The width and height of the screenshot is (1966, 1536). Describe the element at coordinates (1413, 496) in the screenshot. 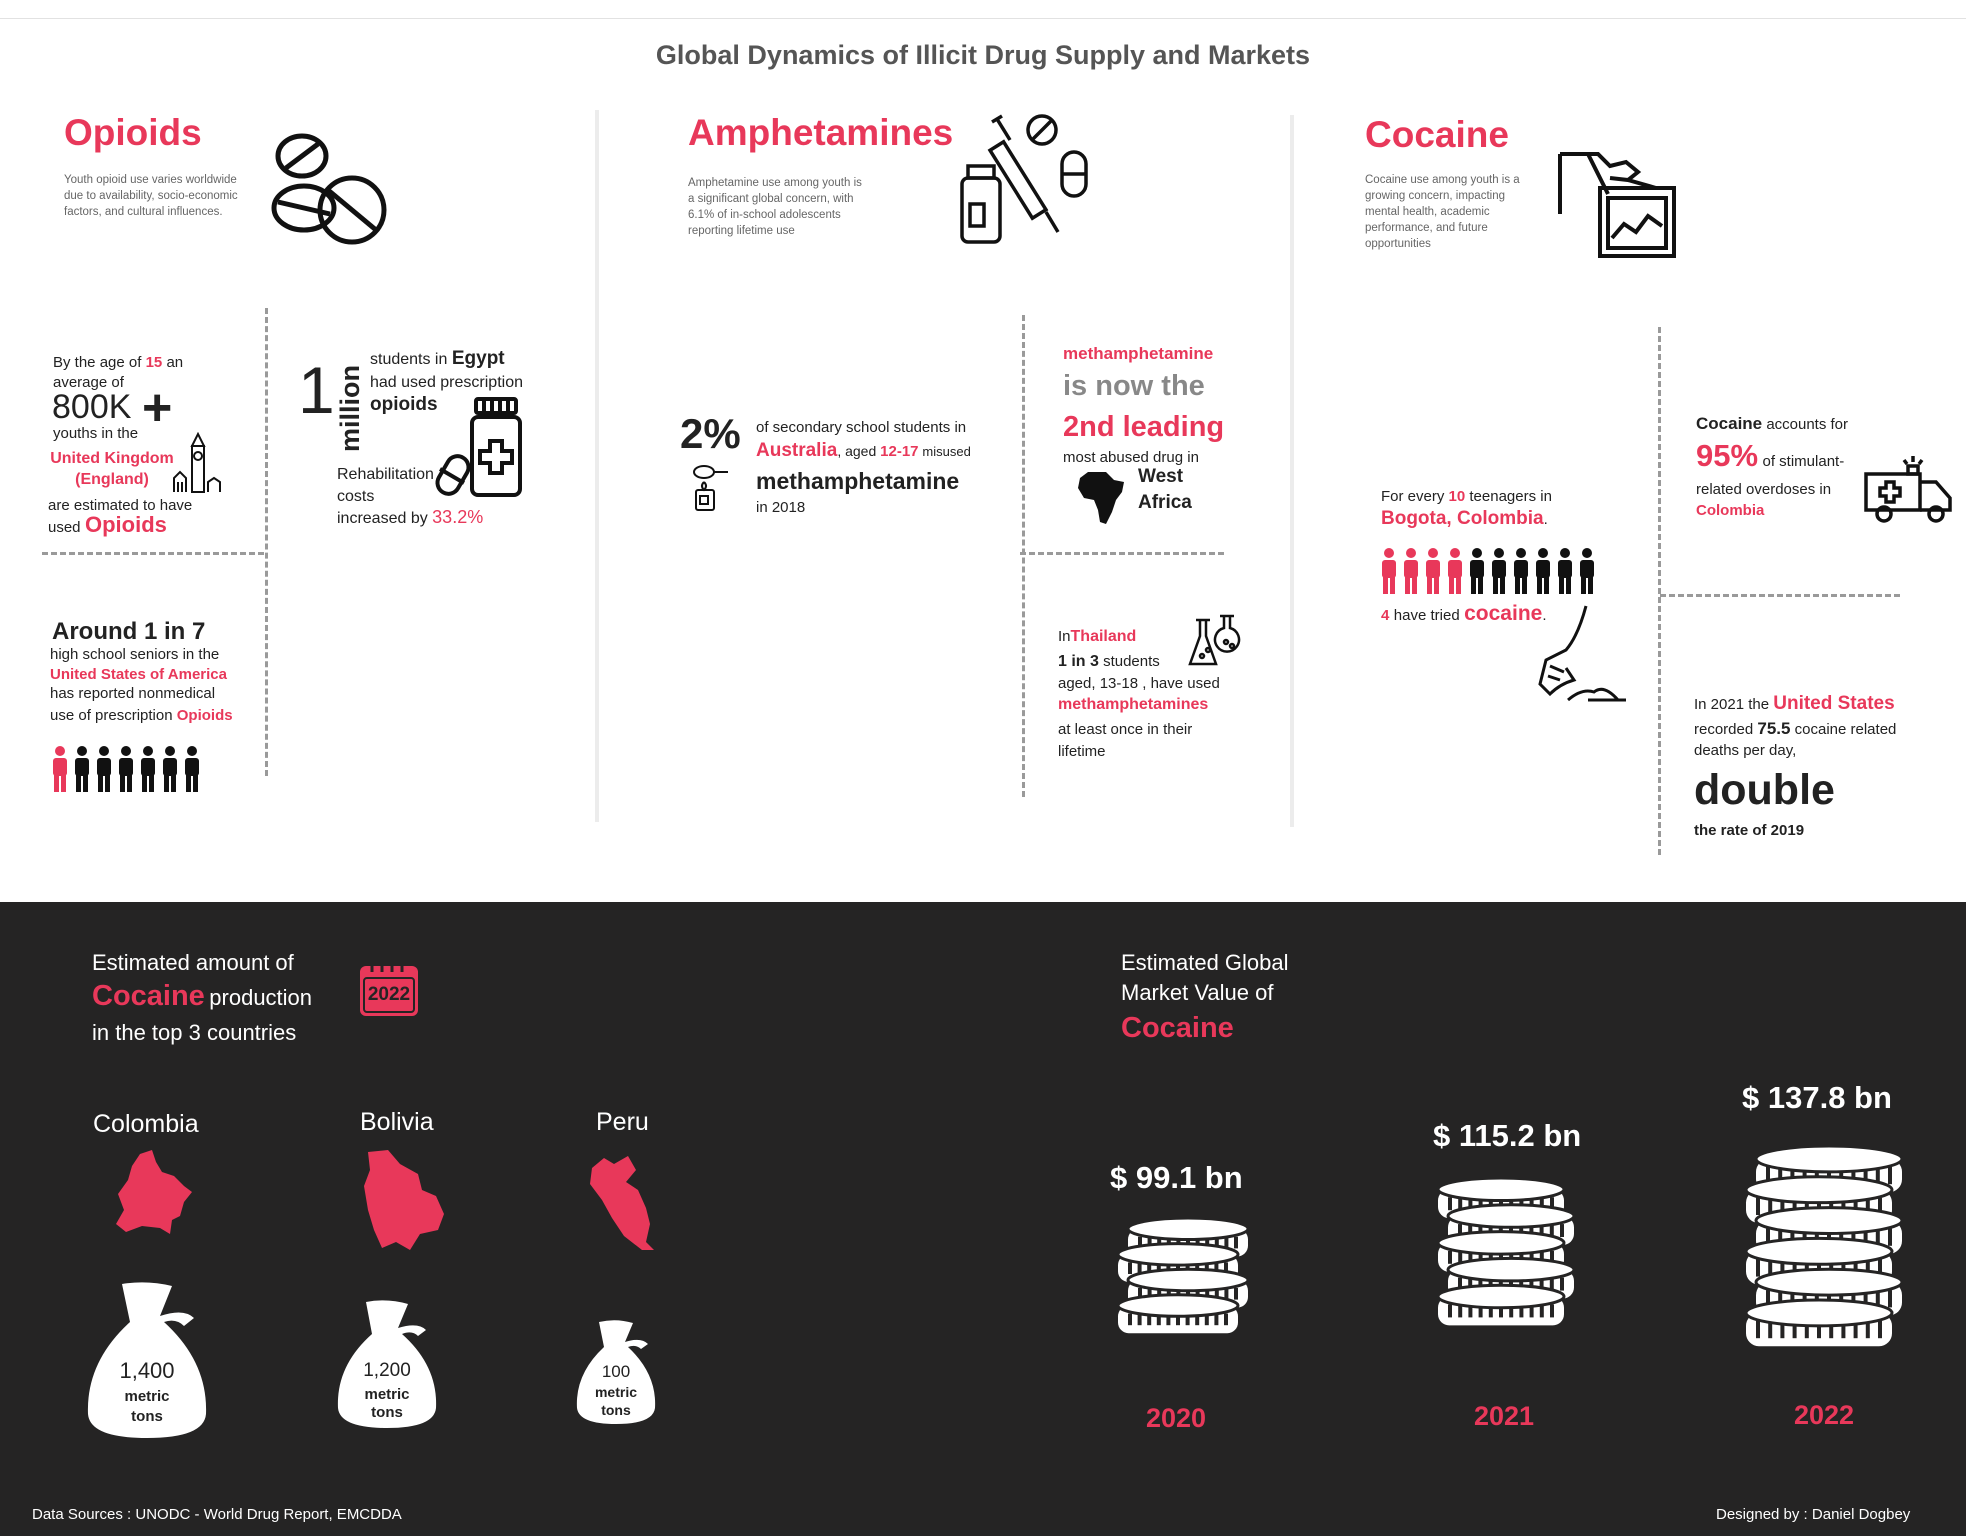

I see `text: For every` at that location.